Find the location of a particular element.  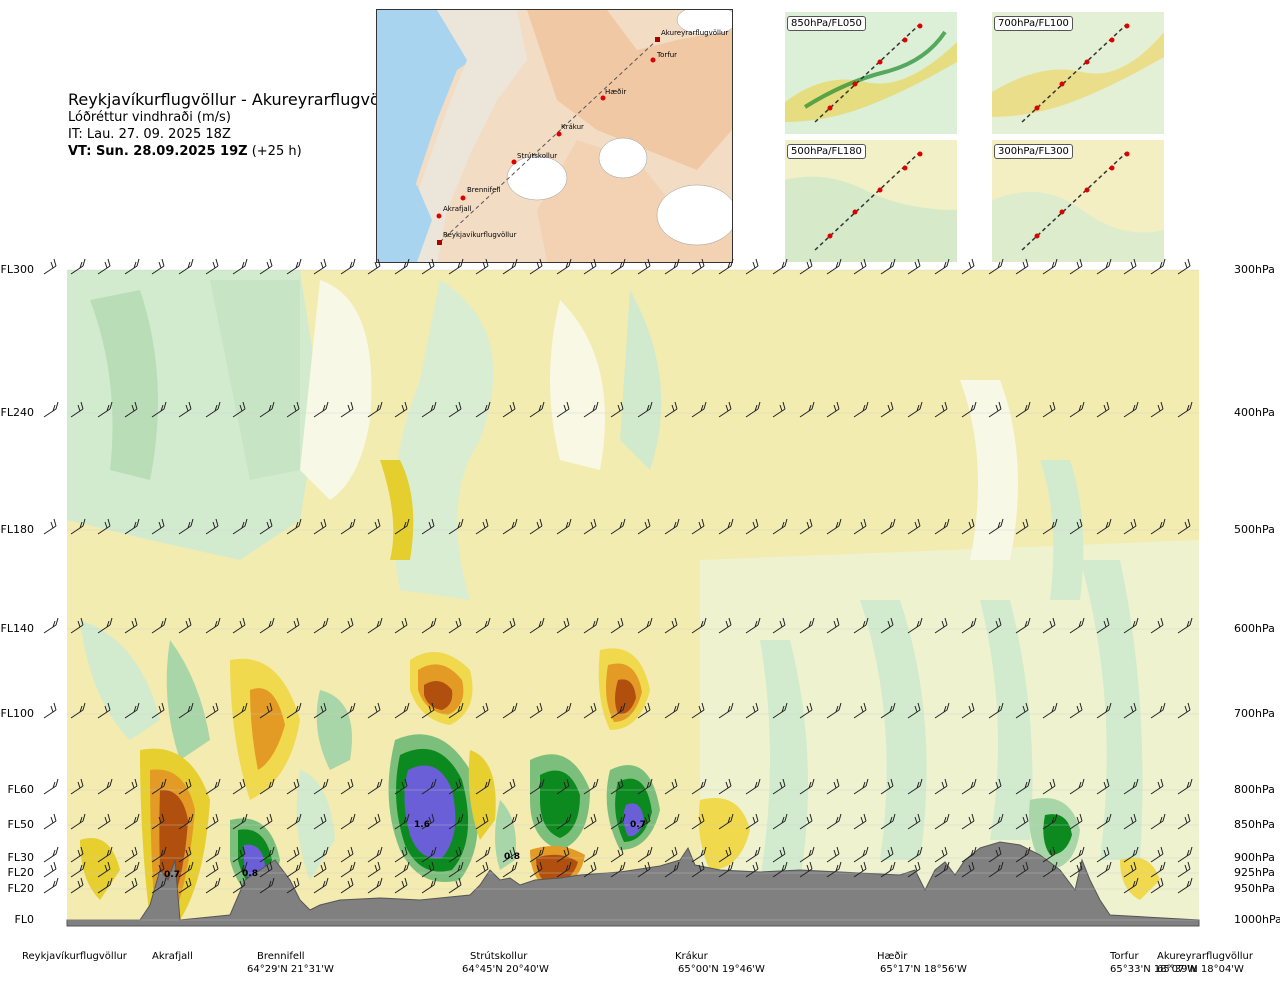

thumbnail-300hpa: 300hPa/FL300 is located at coordinates (1078, 201).